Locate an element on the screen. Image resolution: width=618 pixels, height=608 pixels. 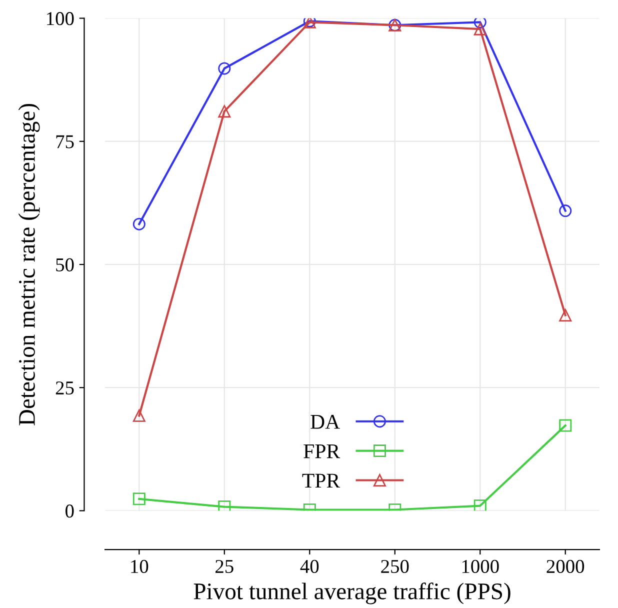
x-tick-label: 10 is located at coordinates (139, 567).